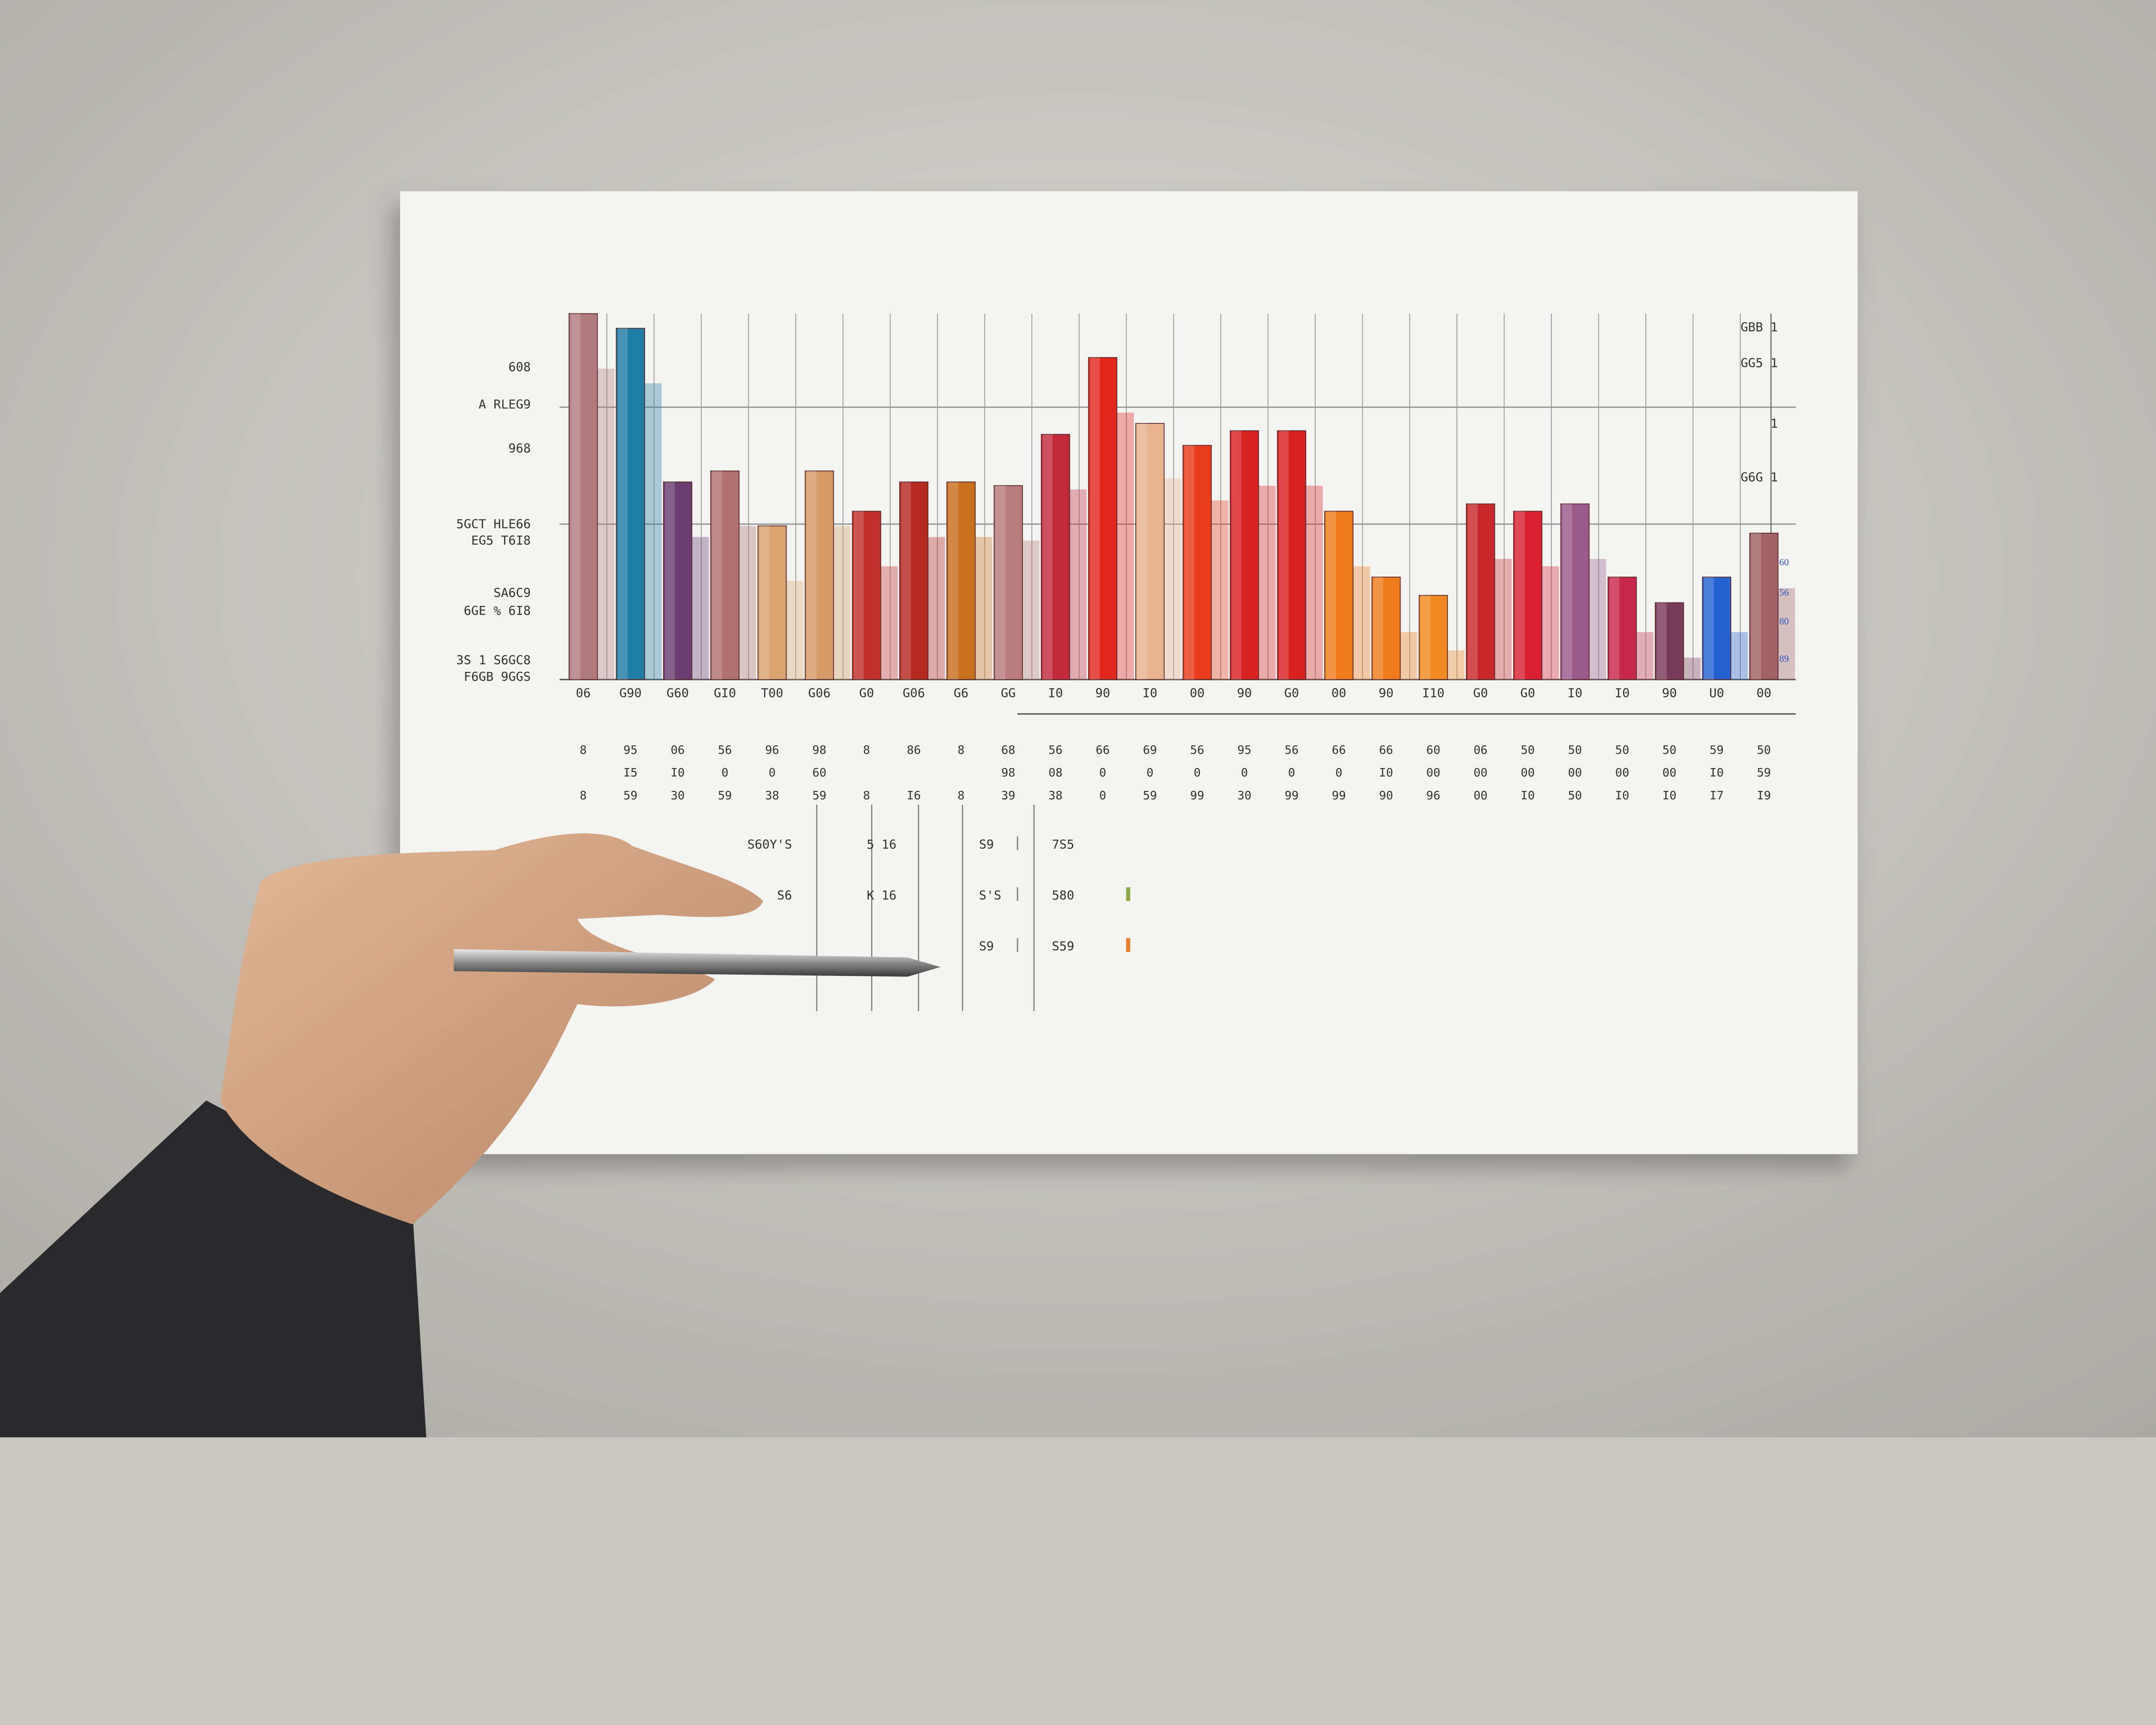 Image resolution: width=2156 pixels, height=1725 pixels. I want to click on legend-color-swatch, so click(1128, 894).